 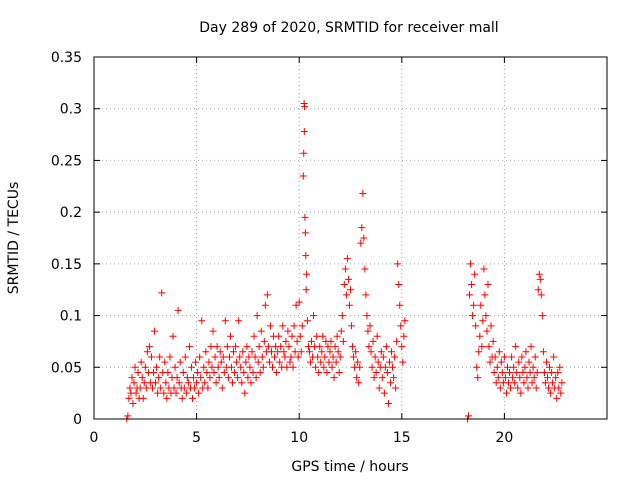 I want to click on x-axis-label: GPS time / hours, so click(x=349, y=467).